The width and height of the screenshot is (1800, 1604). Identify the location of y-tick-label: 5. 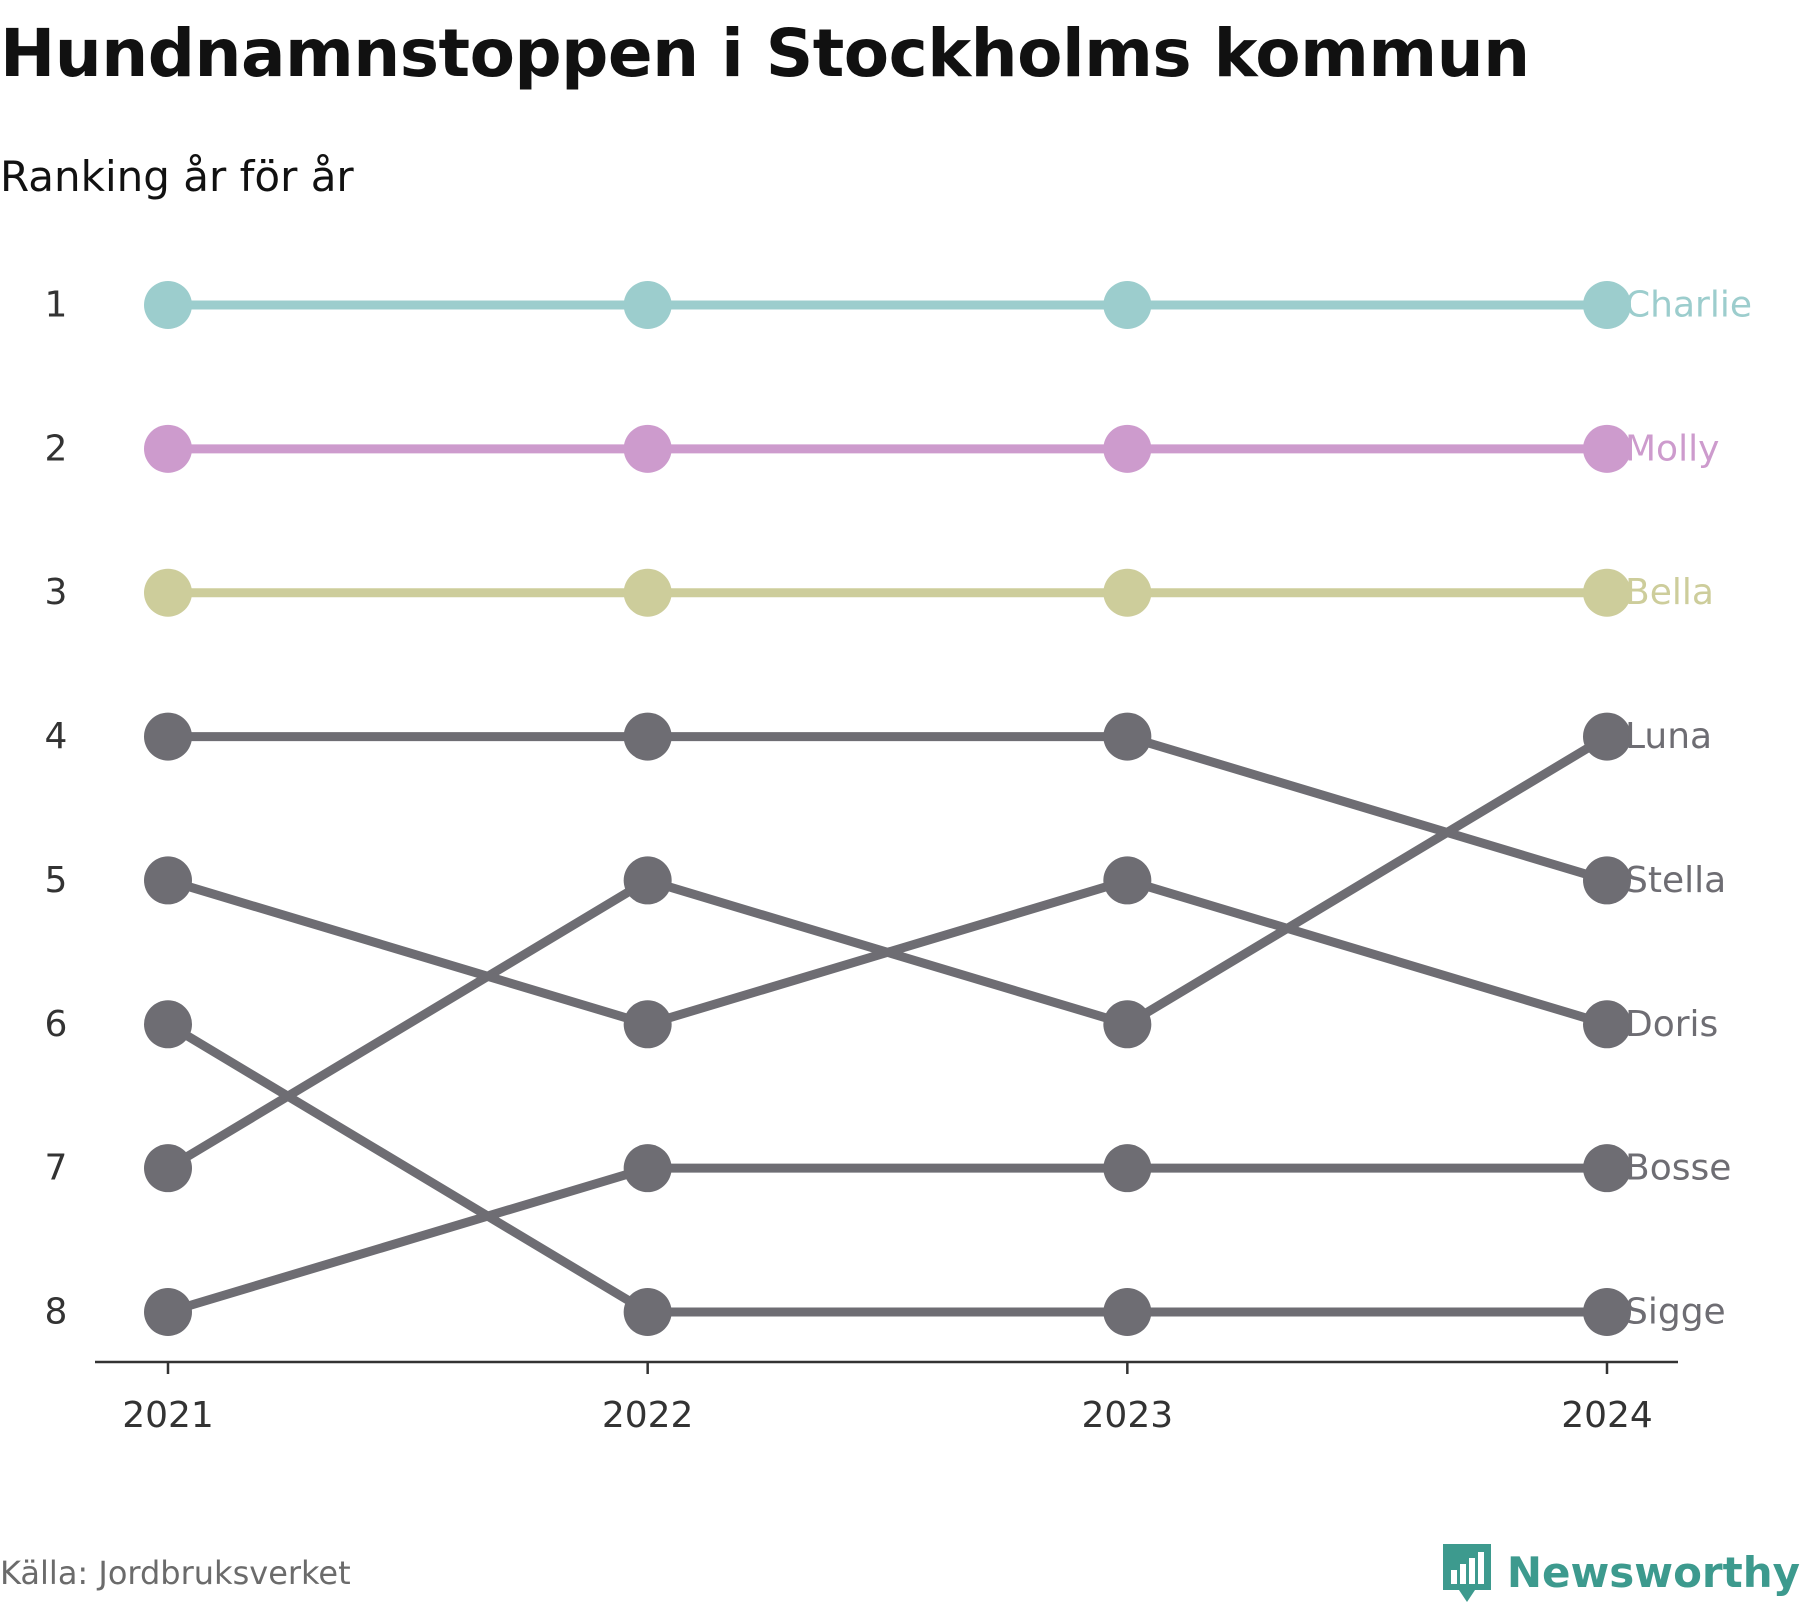
(56, 880).